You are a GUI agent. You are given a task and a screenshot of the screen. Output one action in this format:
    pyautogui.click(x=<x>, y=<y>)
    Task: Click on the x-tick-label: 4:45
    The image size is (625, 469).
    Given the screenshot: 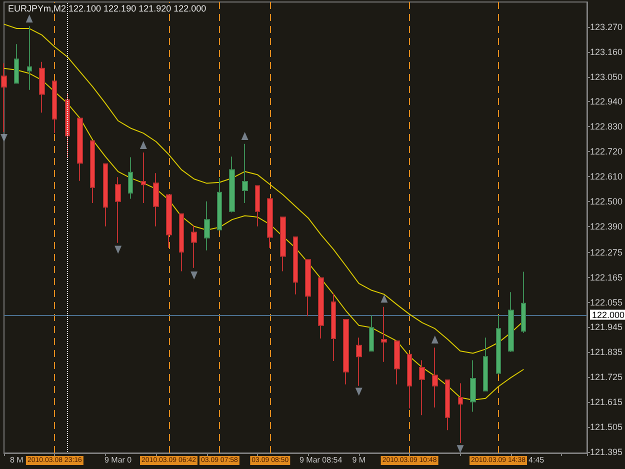 What is the action you would take?
    pyautogui.click(x=536, y=460)
    